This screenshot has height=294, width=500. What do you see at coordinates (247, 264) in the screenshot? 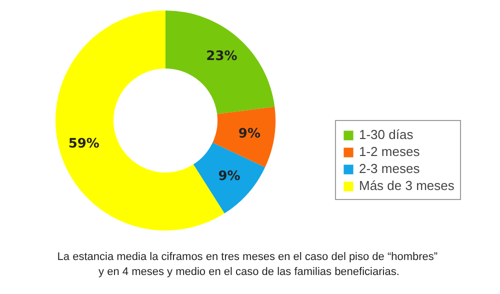
I see `text: La estancia media la ciframos en tres meses en el caso del piso de “hombres” y en 4 meses y medio en el caso de las familias beneficiarias.` at bounding box center [247, 264].